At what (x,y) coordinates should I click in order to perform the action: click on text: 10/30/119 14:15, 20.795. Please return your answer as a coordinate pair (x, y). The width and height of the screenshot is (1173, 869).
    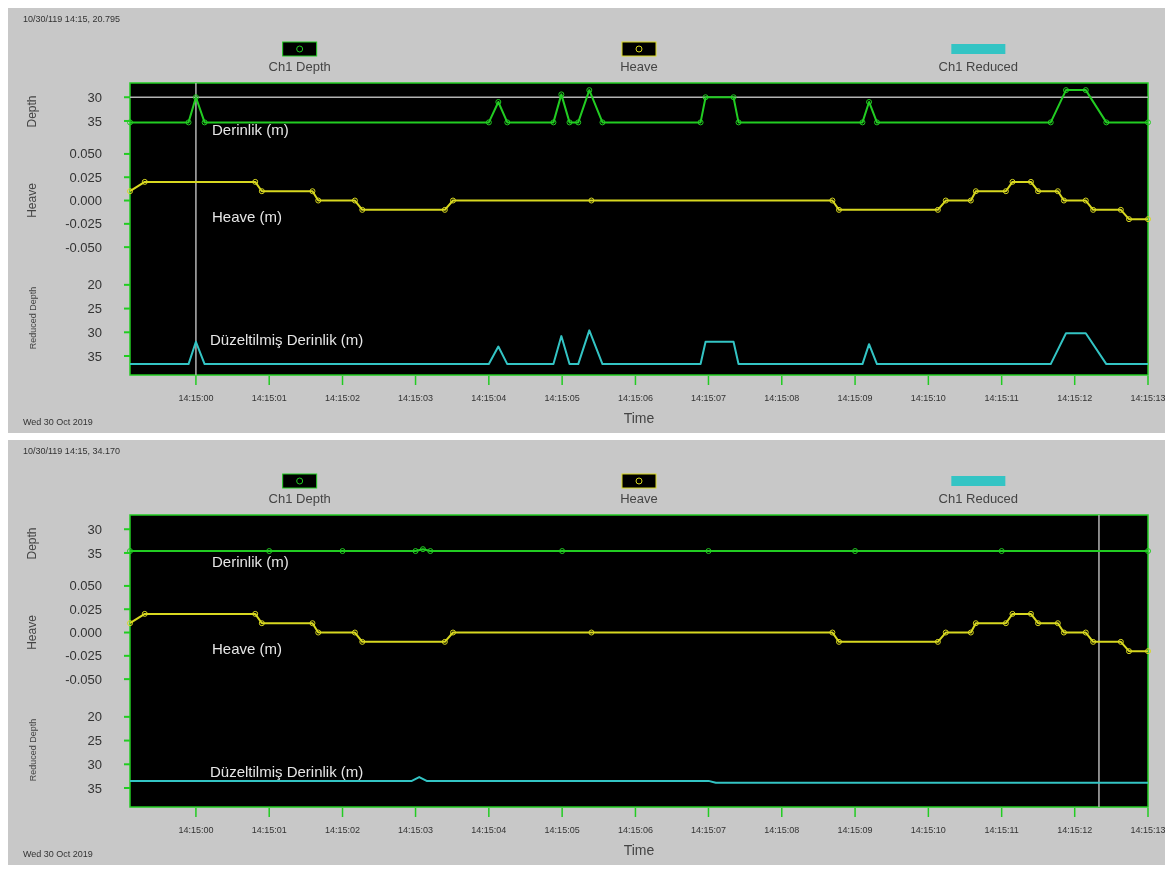
    Looking at the image, I should click on (71, 19).